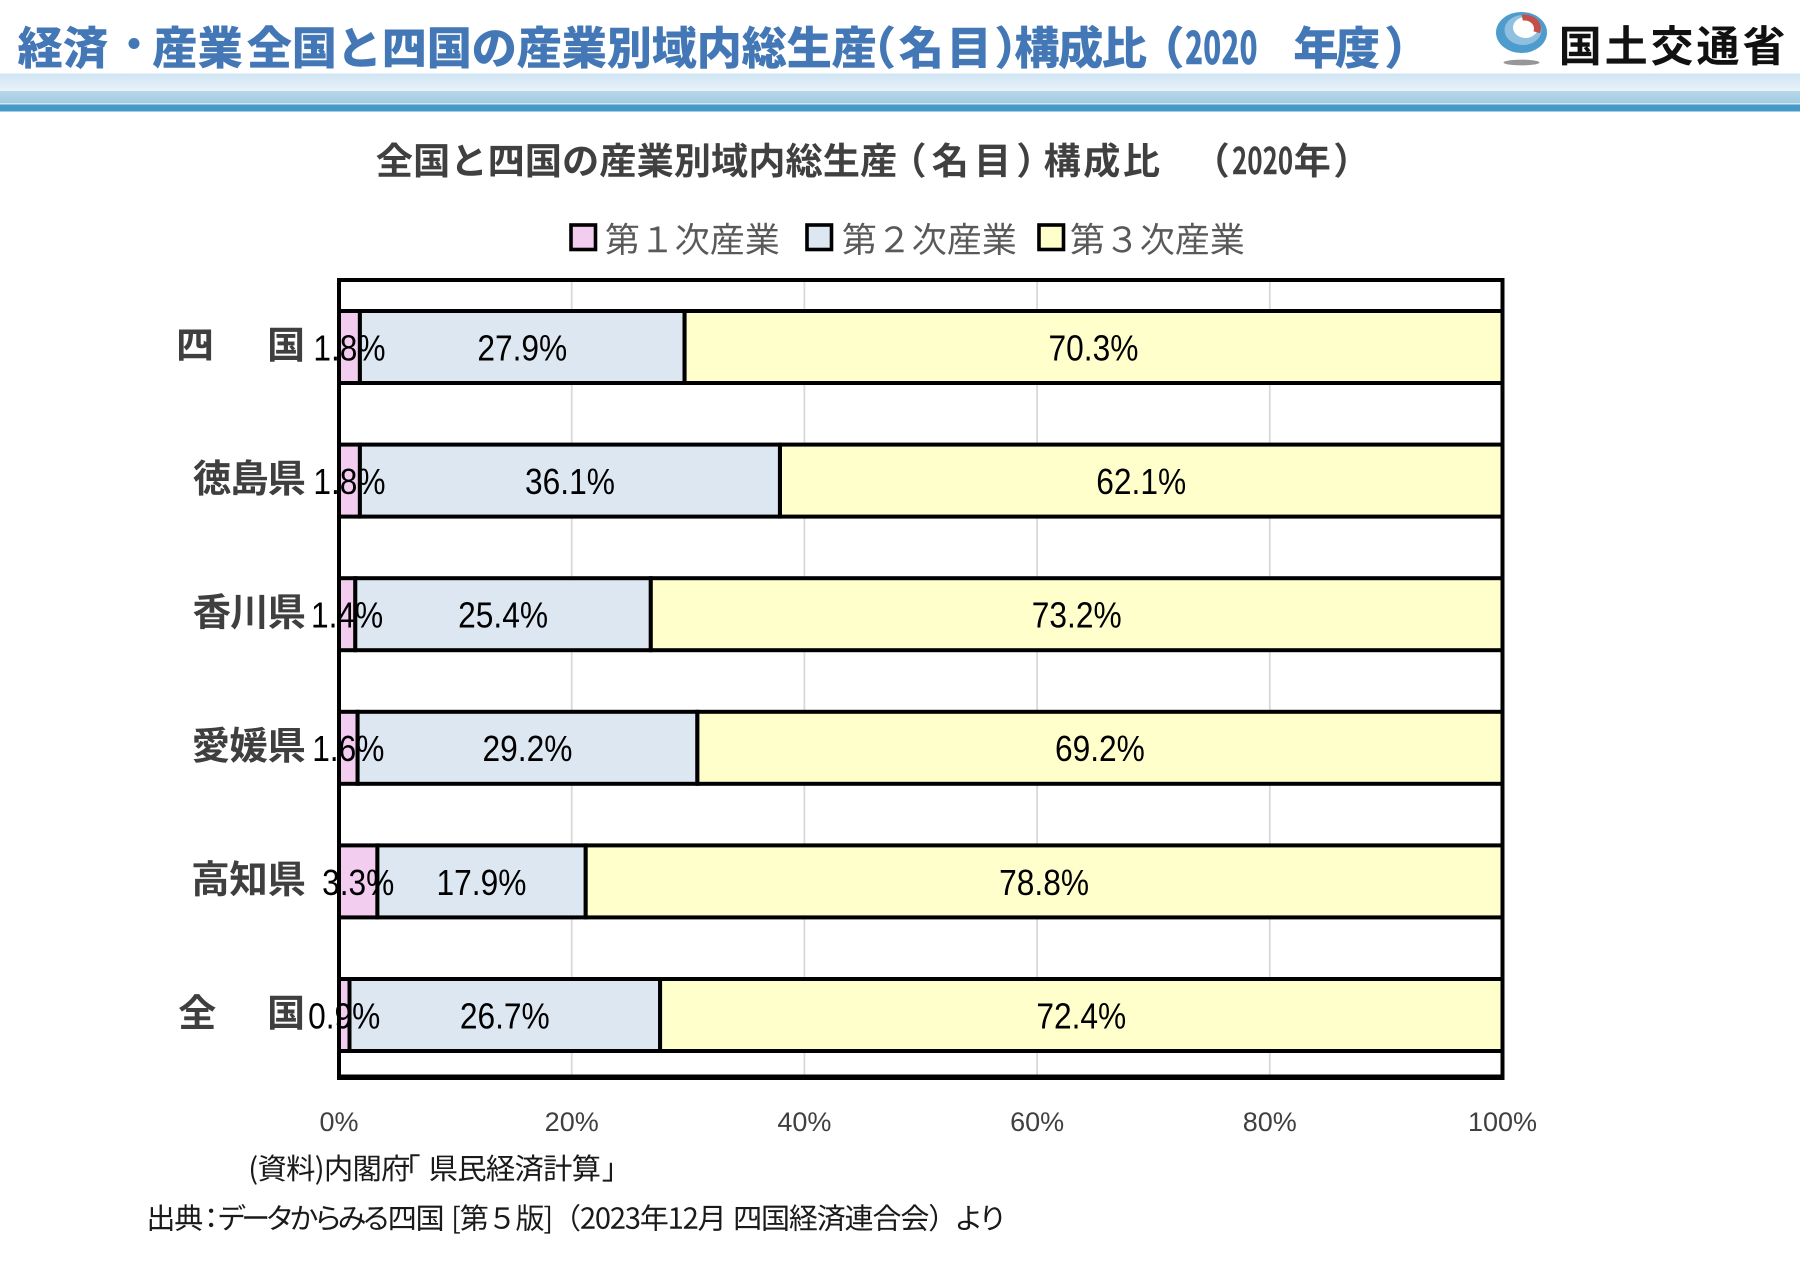  Describe the element at coordinates (482, 882) in the screenshot. I see `svg-text: 17.9%` at that location.